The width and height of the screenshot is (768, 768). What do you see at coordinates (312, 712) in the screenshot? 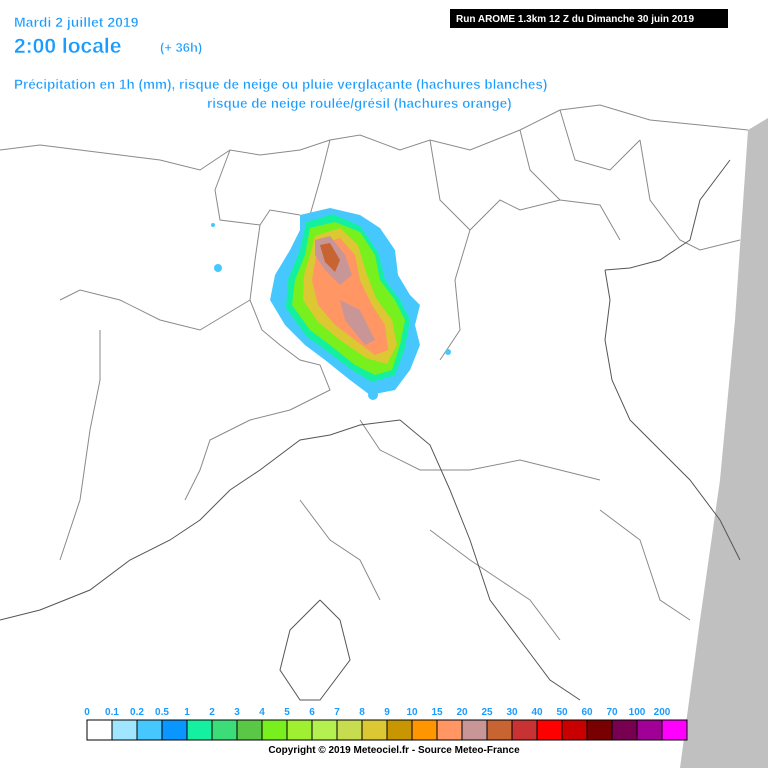
I see `legend-label: 6` at bounding box center [312, 712].